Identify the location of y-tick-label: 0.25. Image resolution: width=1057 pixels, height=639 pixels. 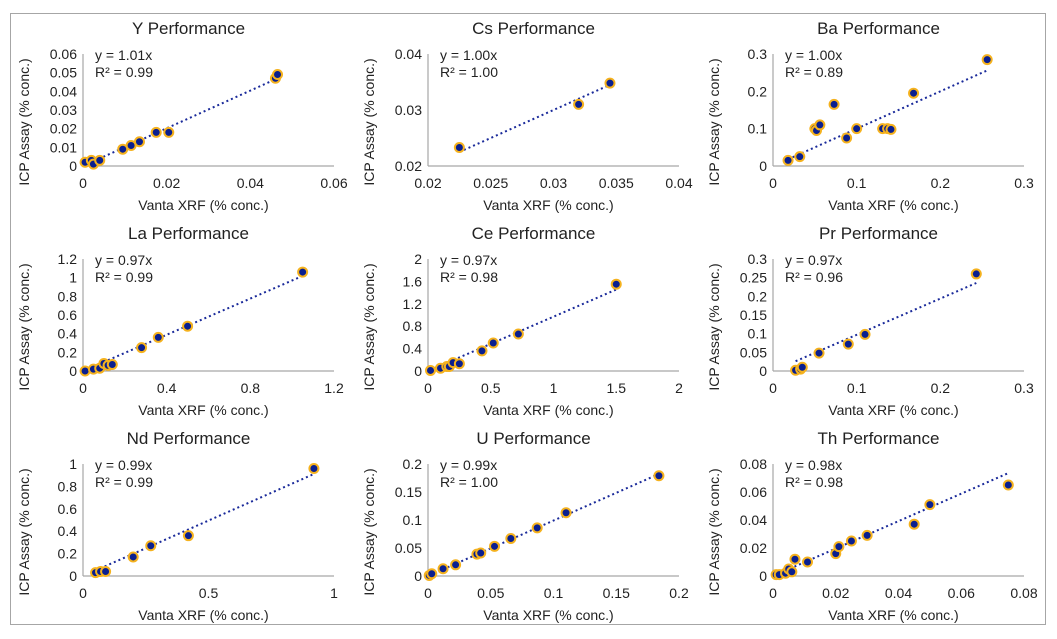
(753, 278).